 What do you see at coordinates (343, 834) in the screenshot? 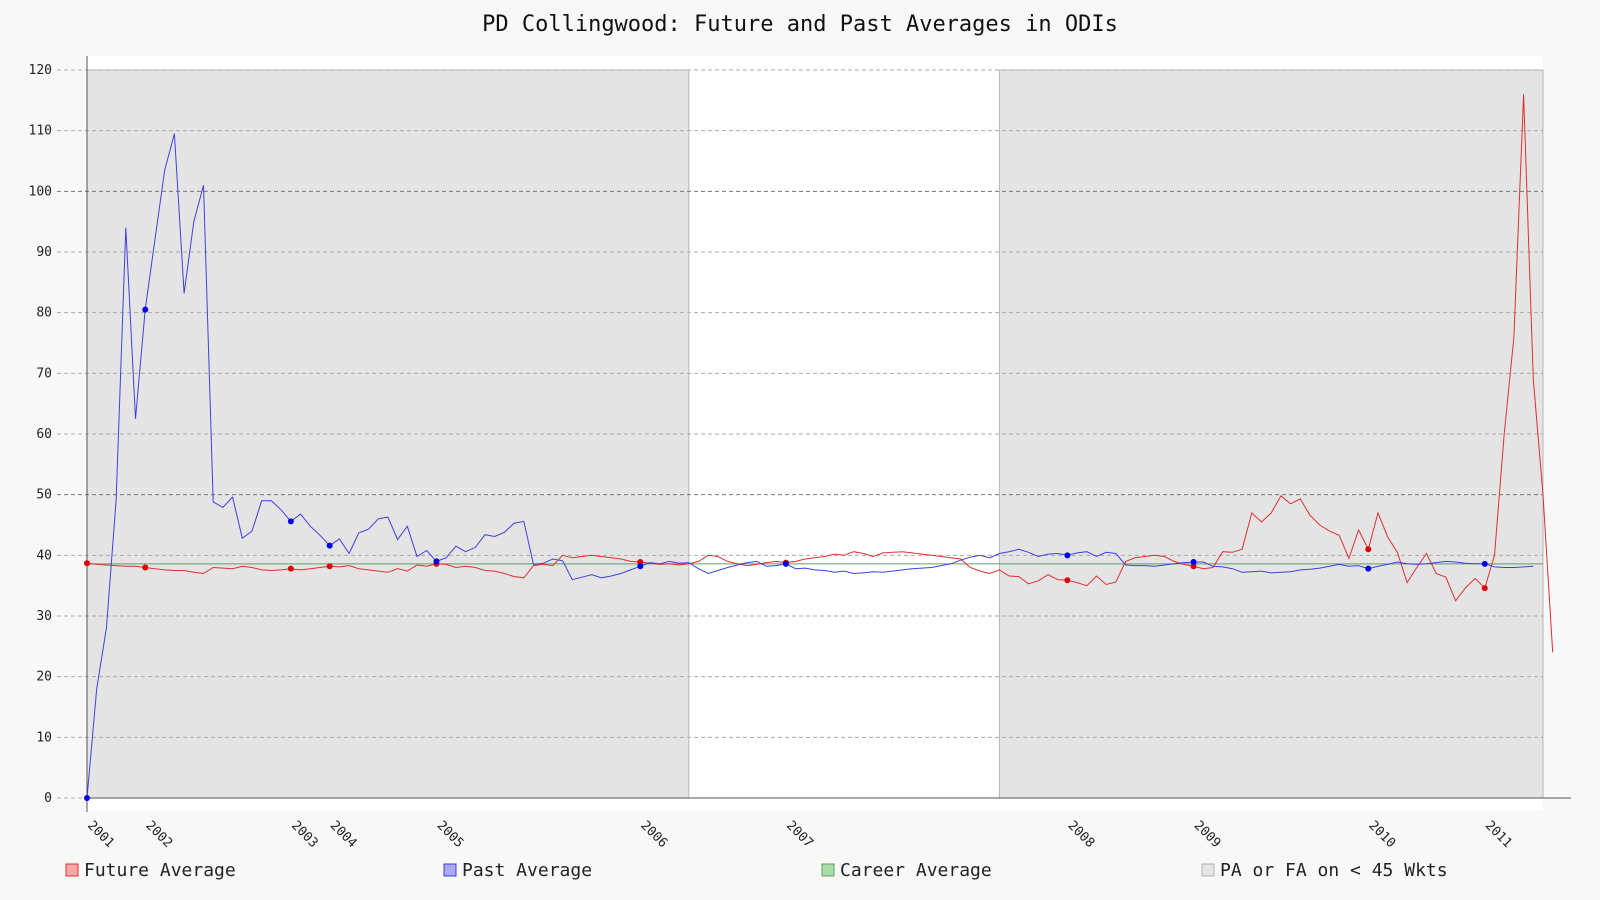
I see `x-tick-label: 2004` at bounding box center [343, 834].